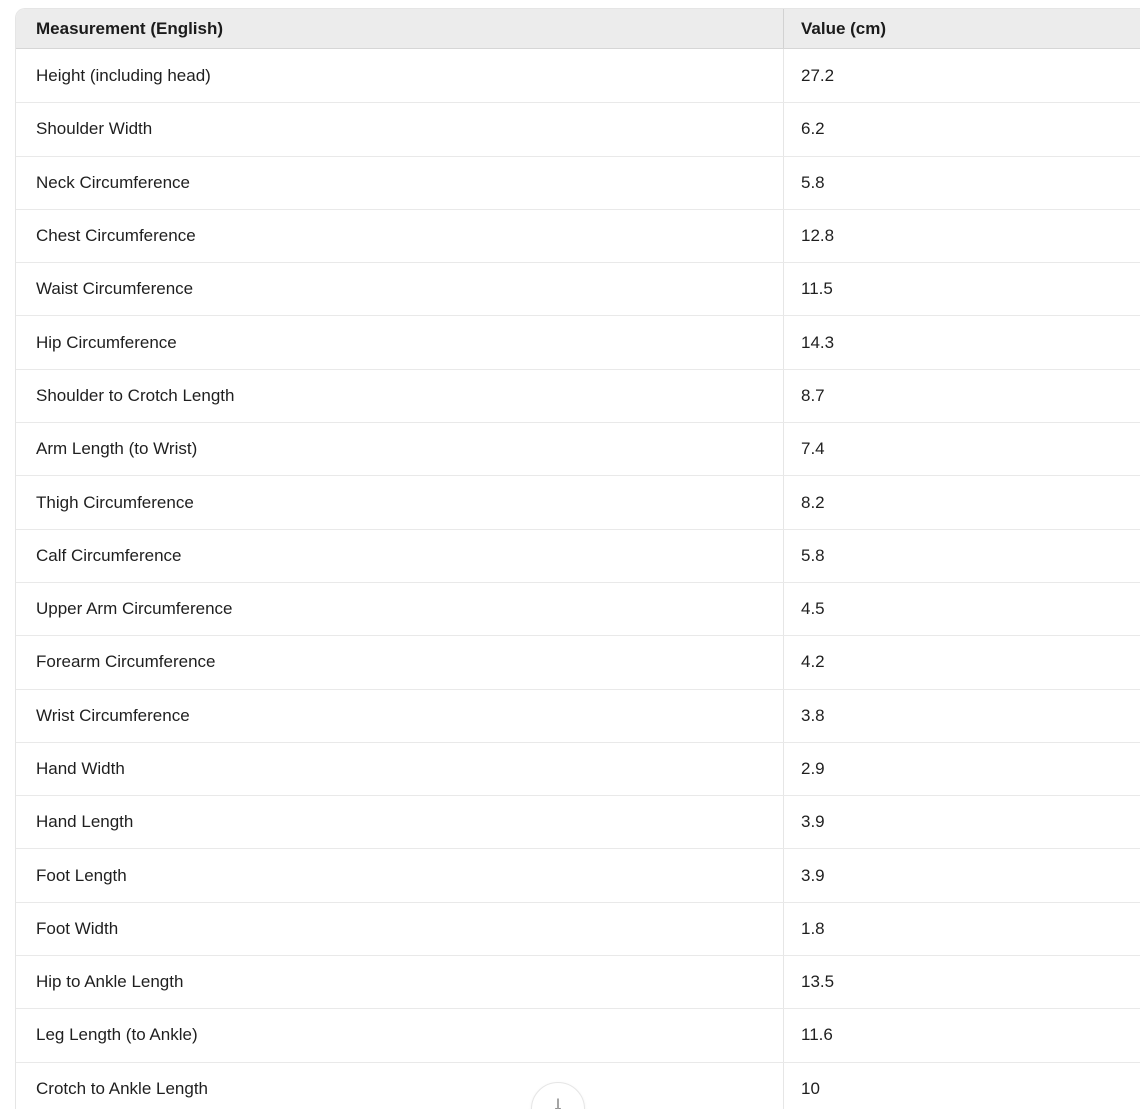 The width and height of the screenshot is (1140, 1109). Describe the element at coordinates (578, 608) in the screenshot. I see `table-row: Upper Arm Circumference 4.5` at that location.